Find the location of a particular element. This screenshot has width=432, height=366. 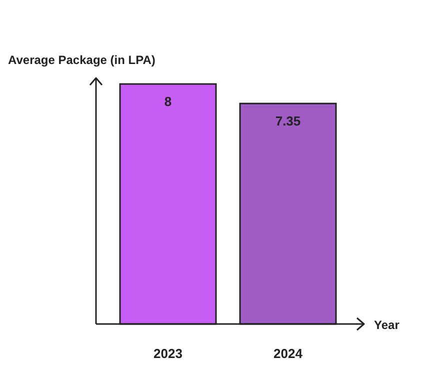

x-tick-label: 2023 is located at coordinates (168, 353).